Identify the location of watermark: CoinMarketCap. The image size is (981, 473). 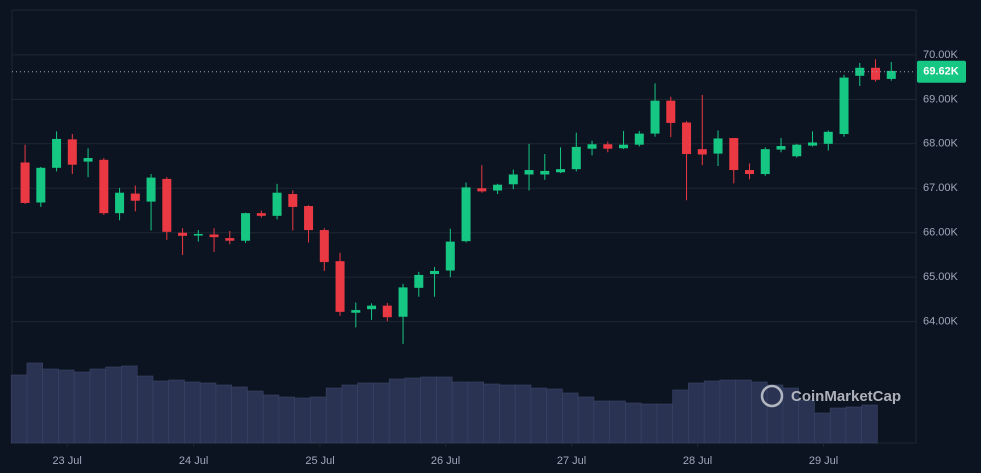
(830, 396).